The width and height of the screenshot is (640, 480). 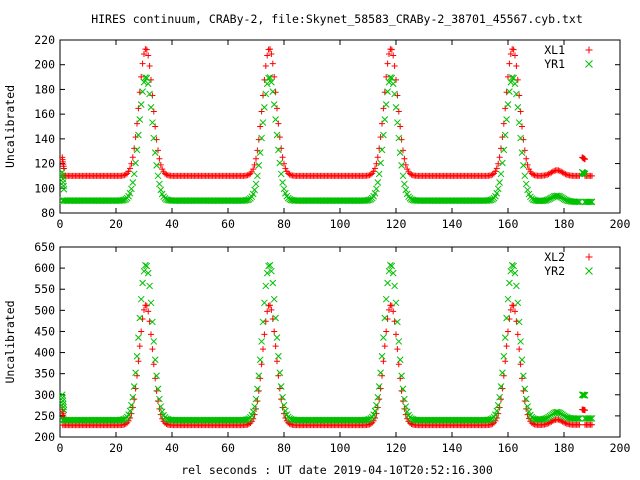 What do you see at coordinates (44, 416) in the screenshot?
I see `y-tick-label: 250` at bounding box center [44, 416].